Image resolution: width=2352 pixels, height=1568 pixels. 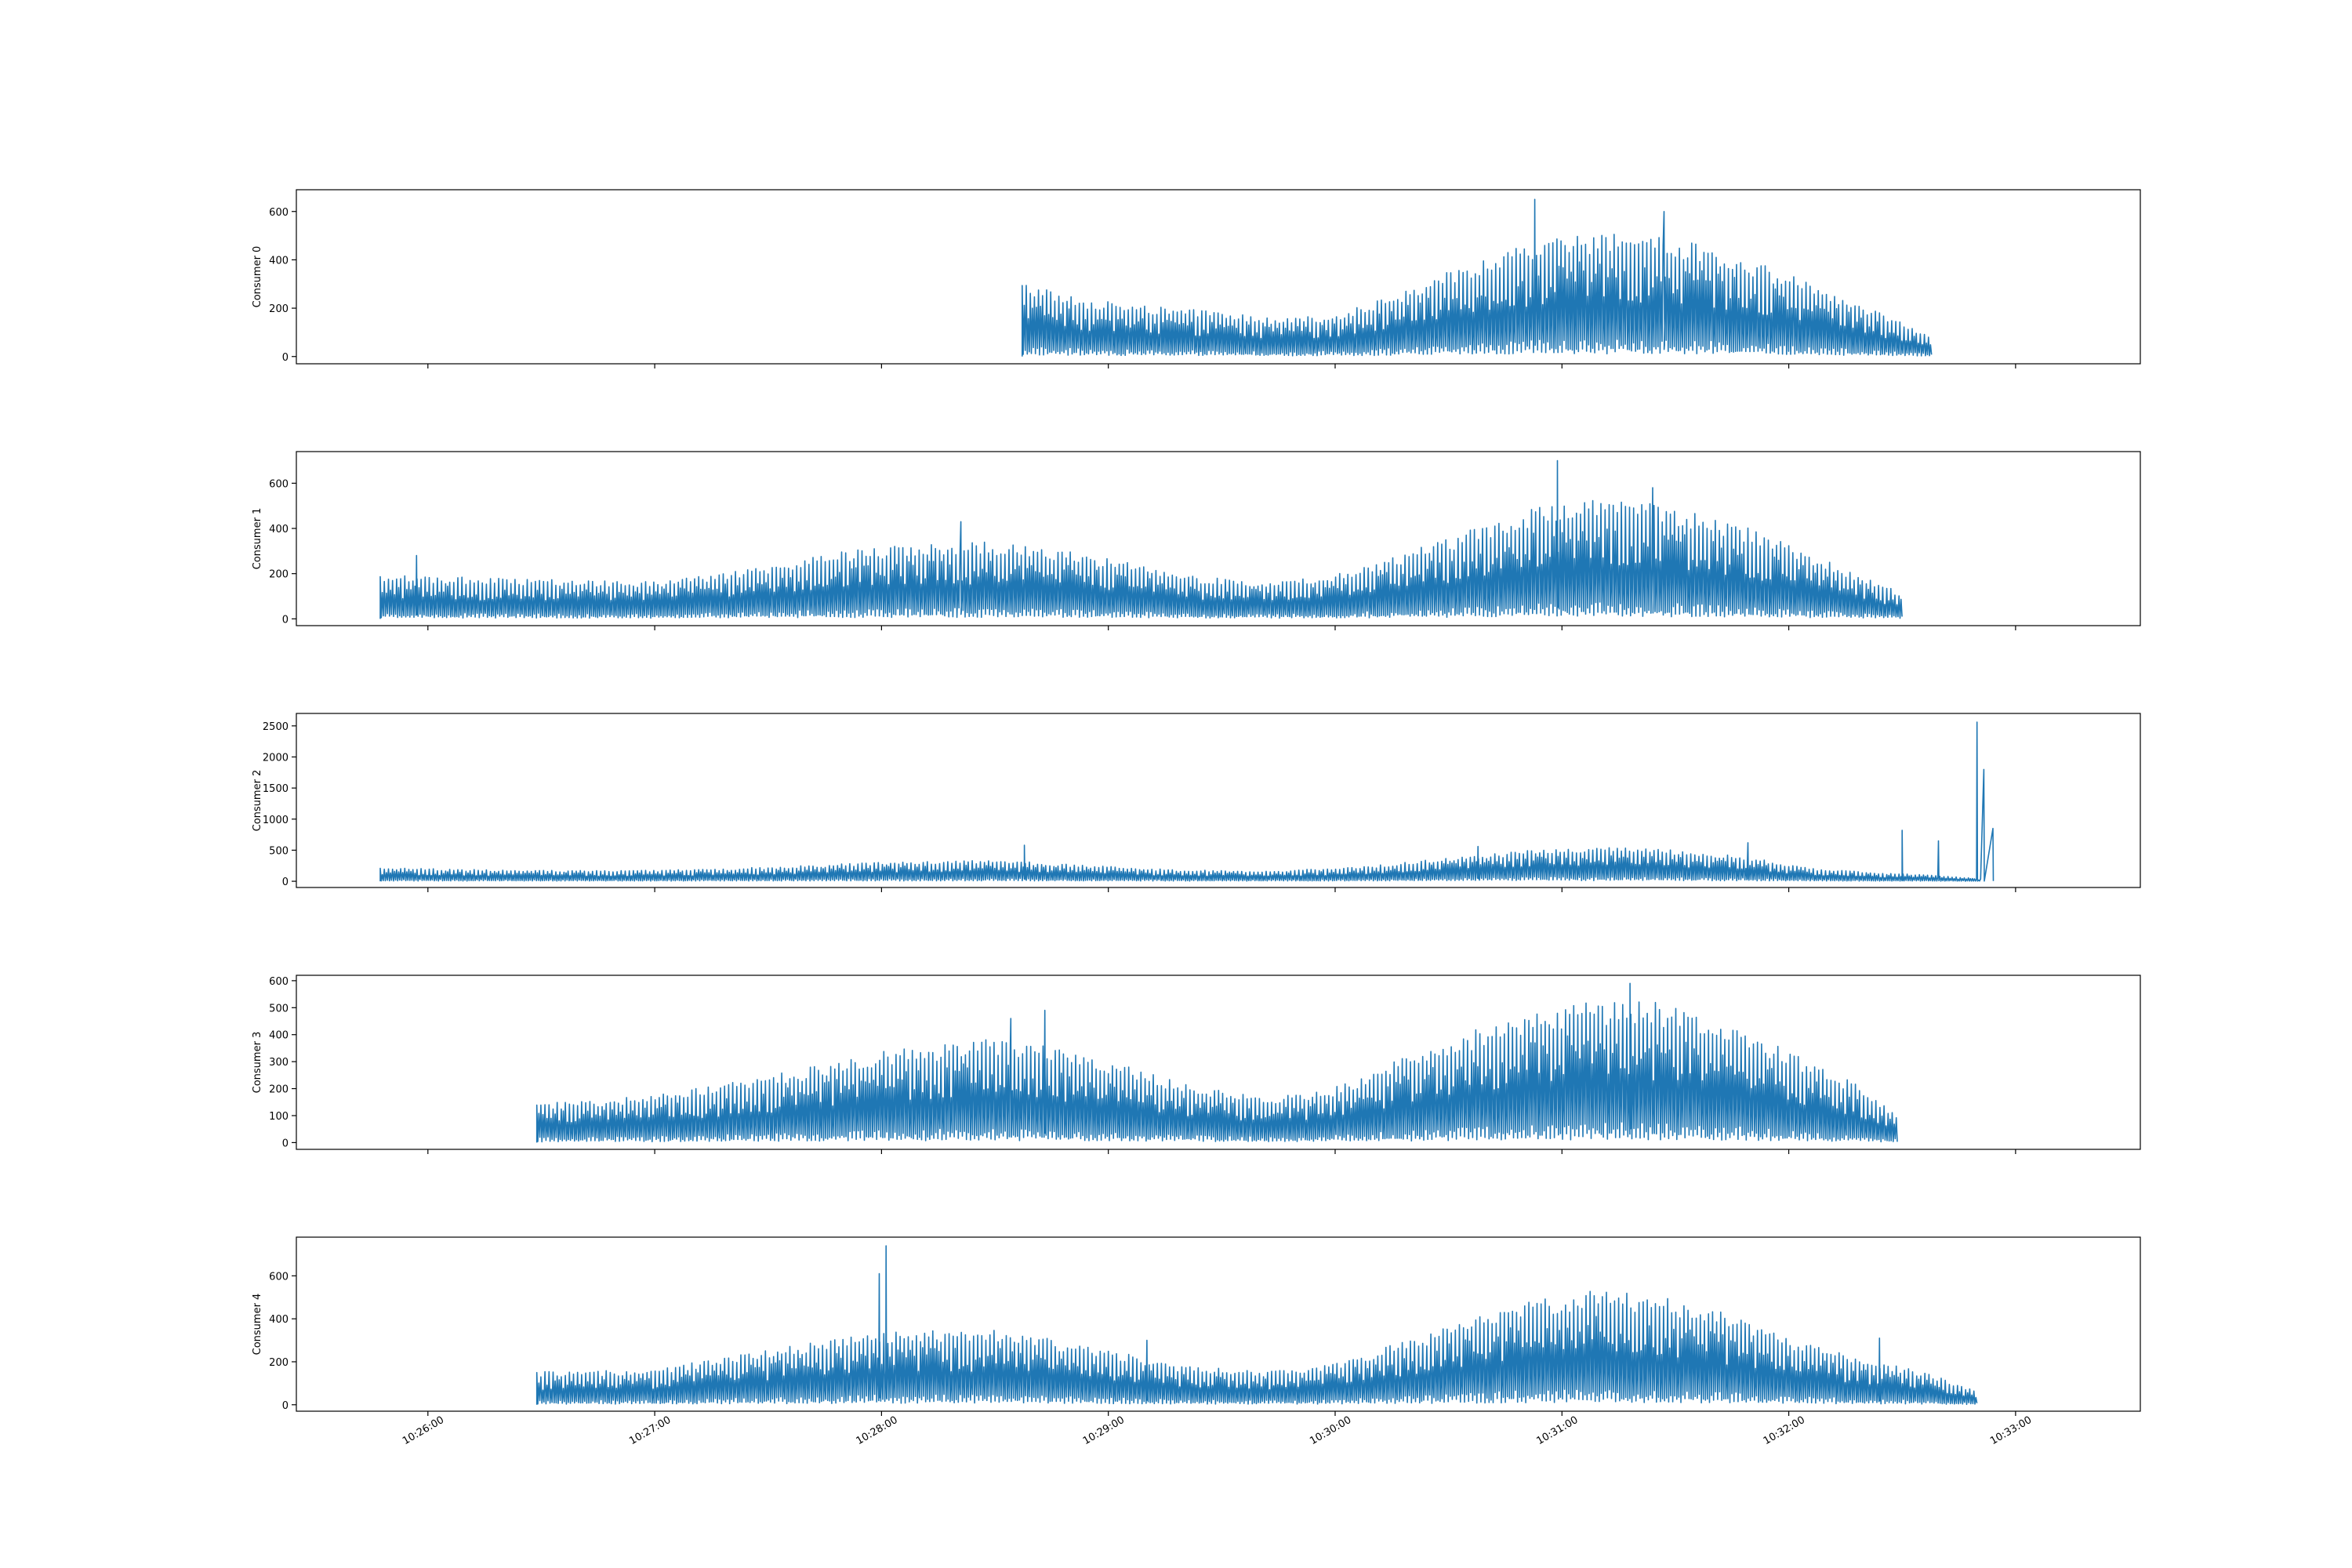 I want to click on y-axis-label: Consumer 2, so click(x=257, y=801).